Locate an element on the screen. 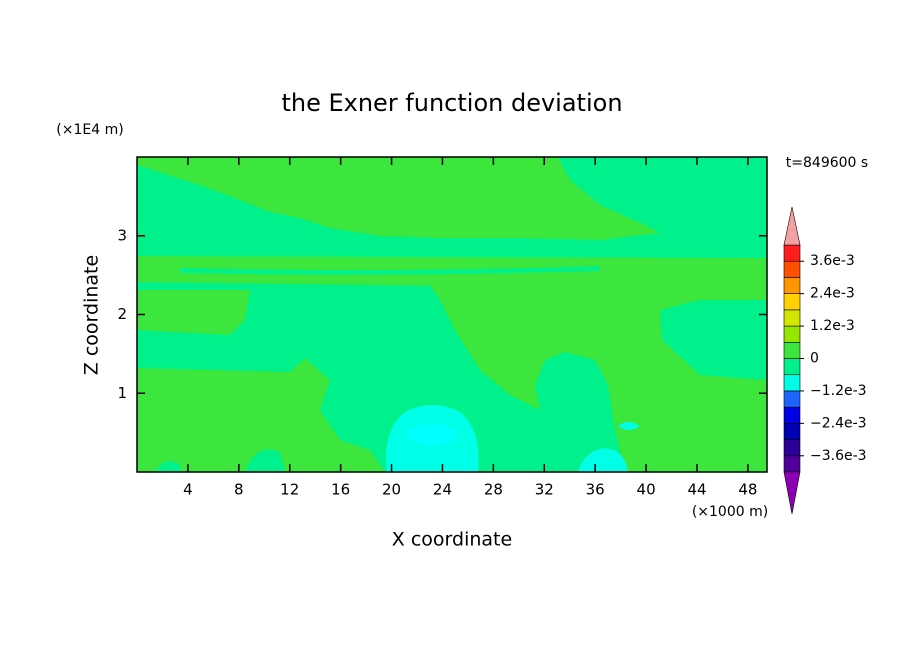 The height and width of the screenshot is (654, 904). y-unit: (×1E4 m) is located at coordinates (89, 130).